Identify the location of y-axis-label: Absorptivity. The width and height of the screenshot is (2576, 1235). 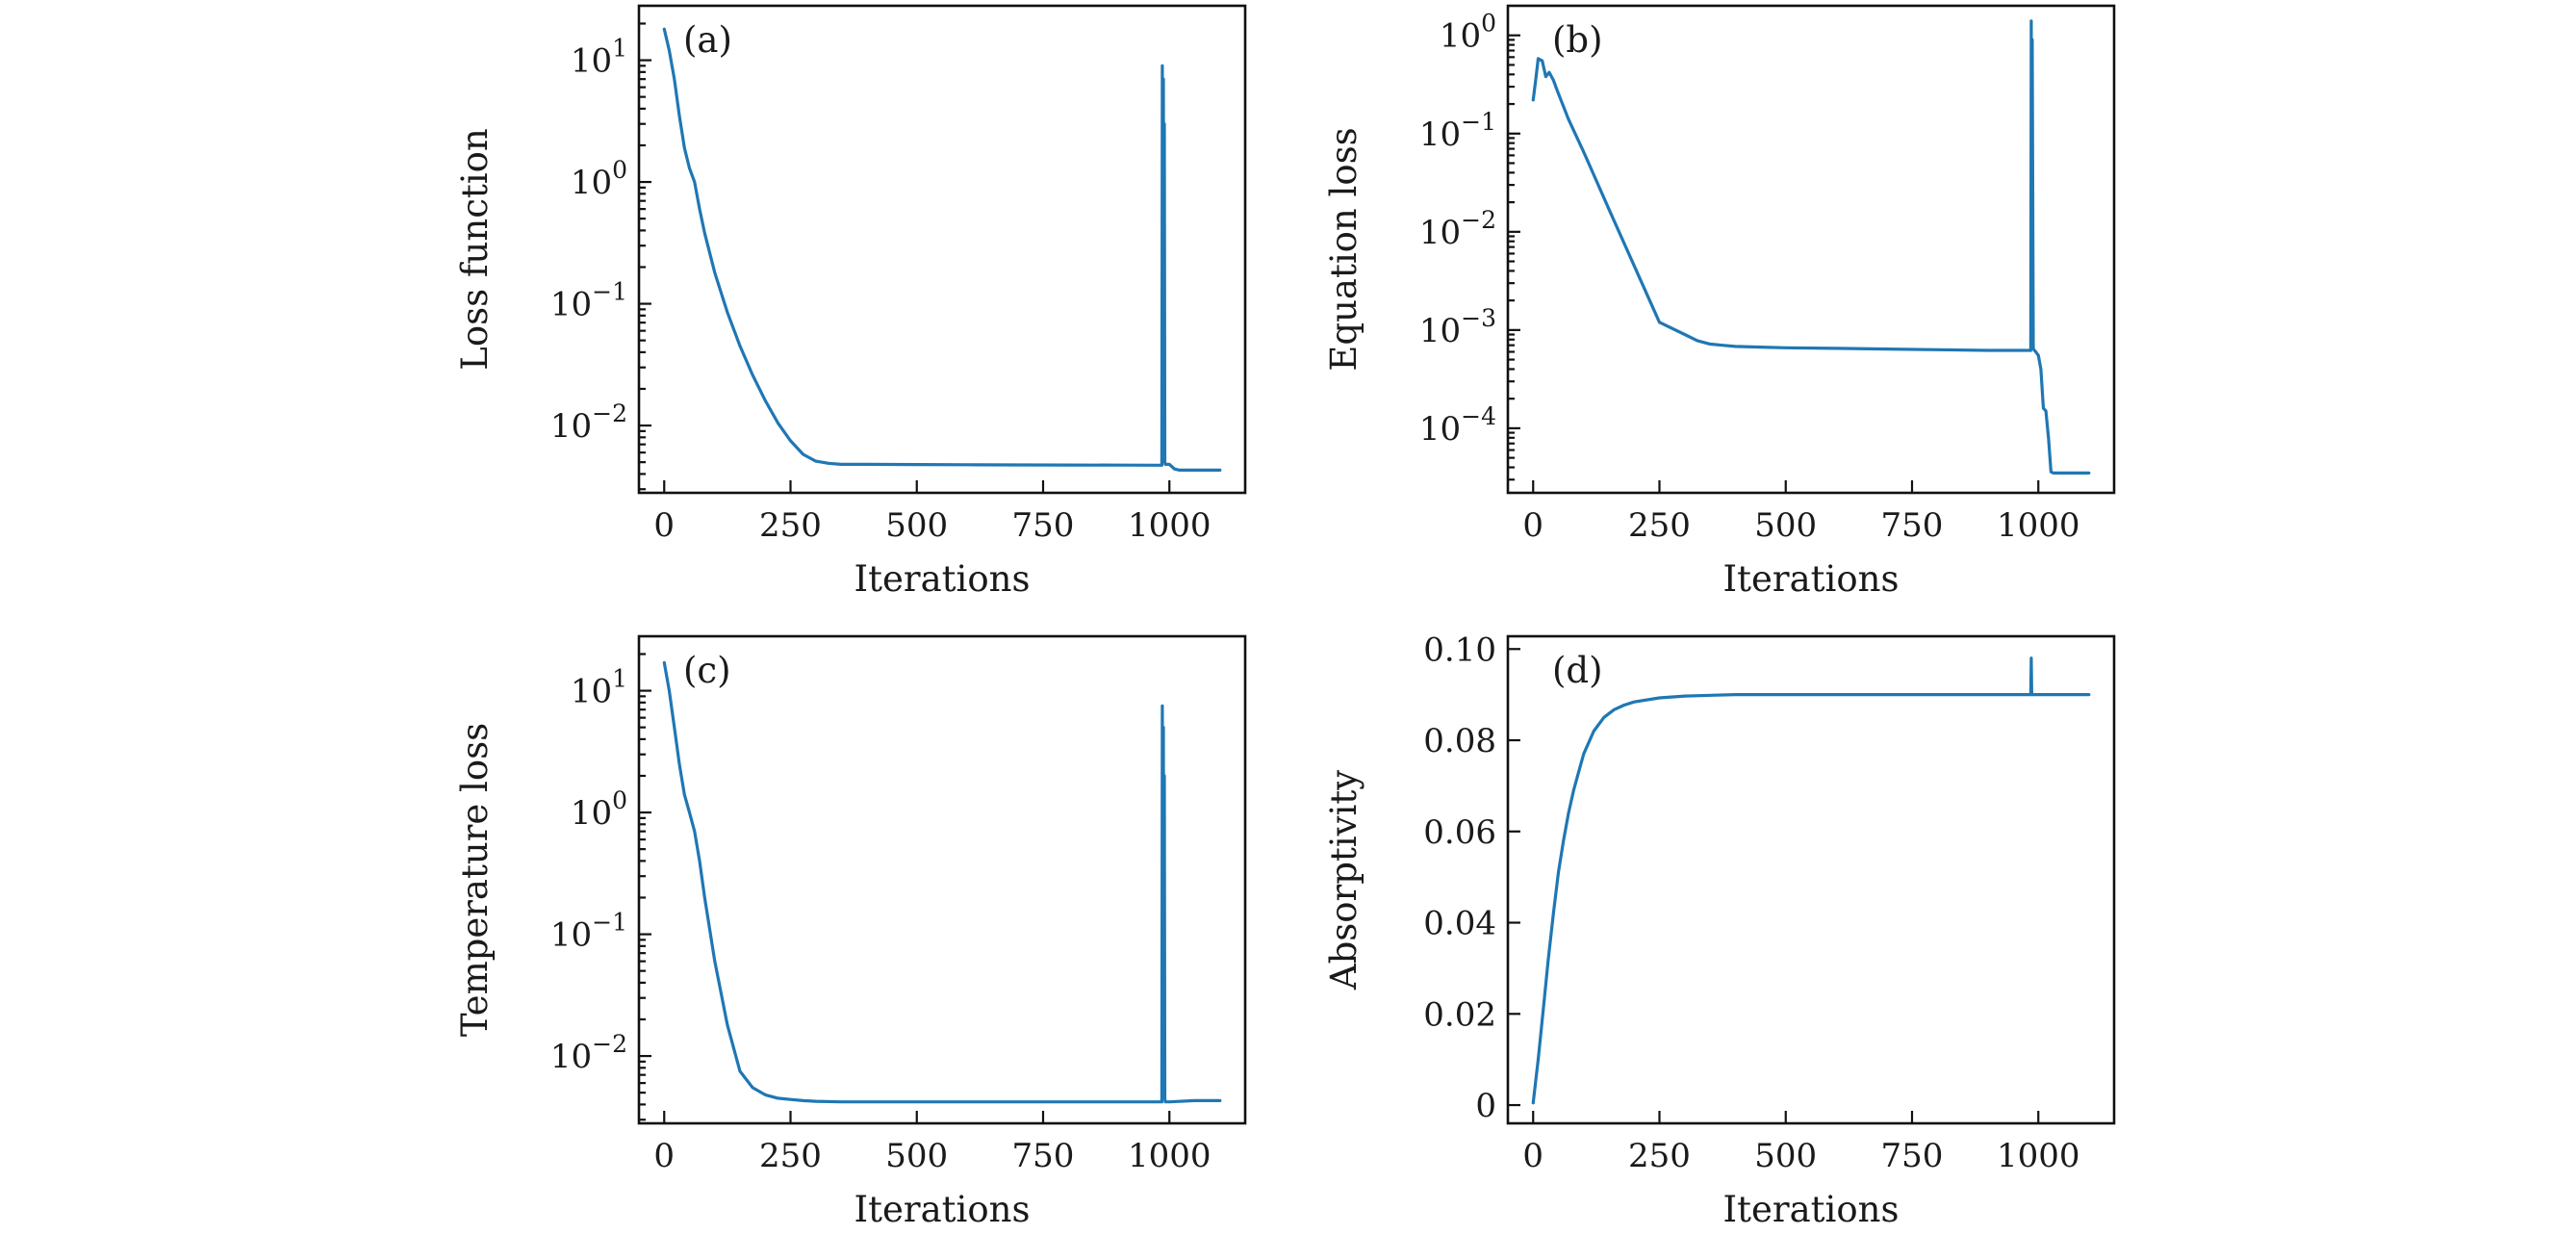
(1344, 880).